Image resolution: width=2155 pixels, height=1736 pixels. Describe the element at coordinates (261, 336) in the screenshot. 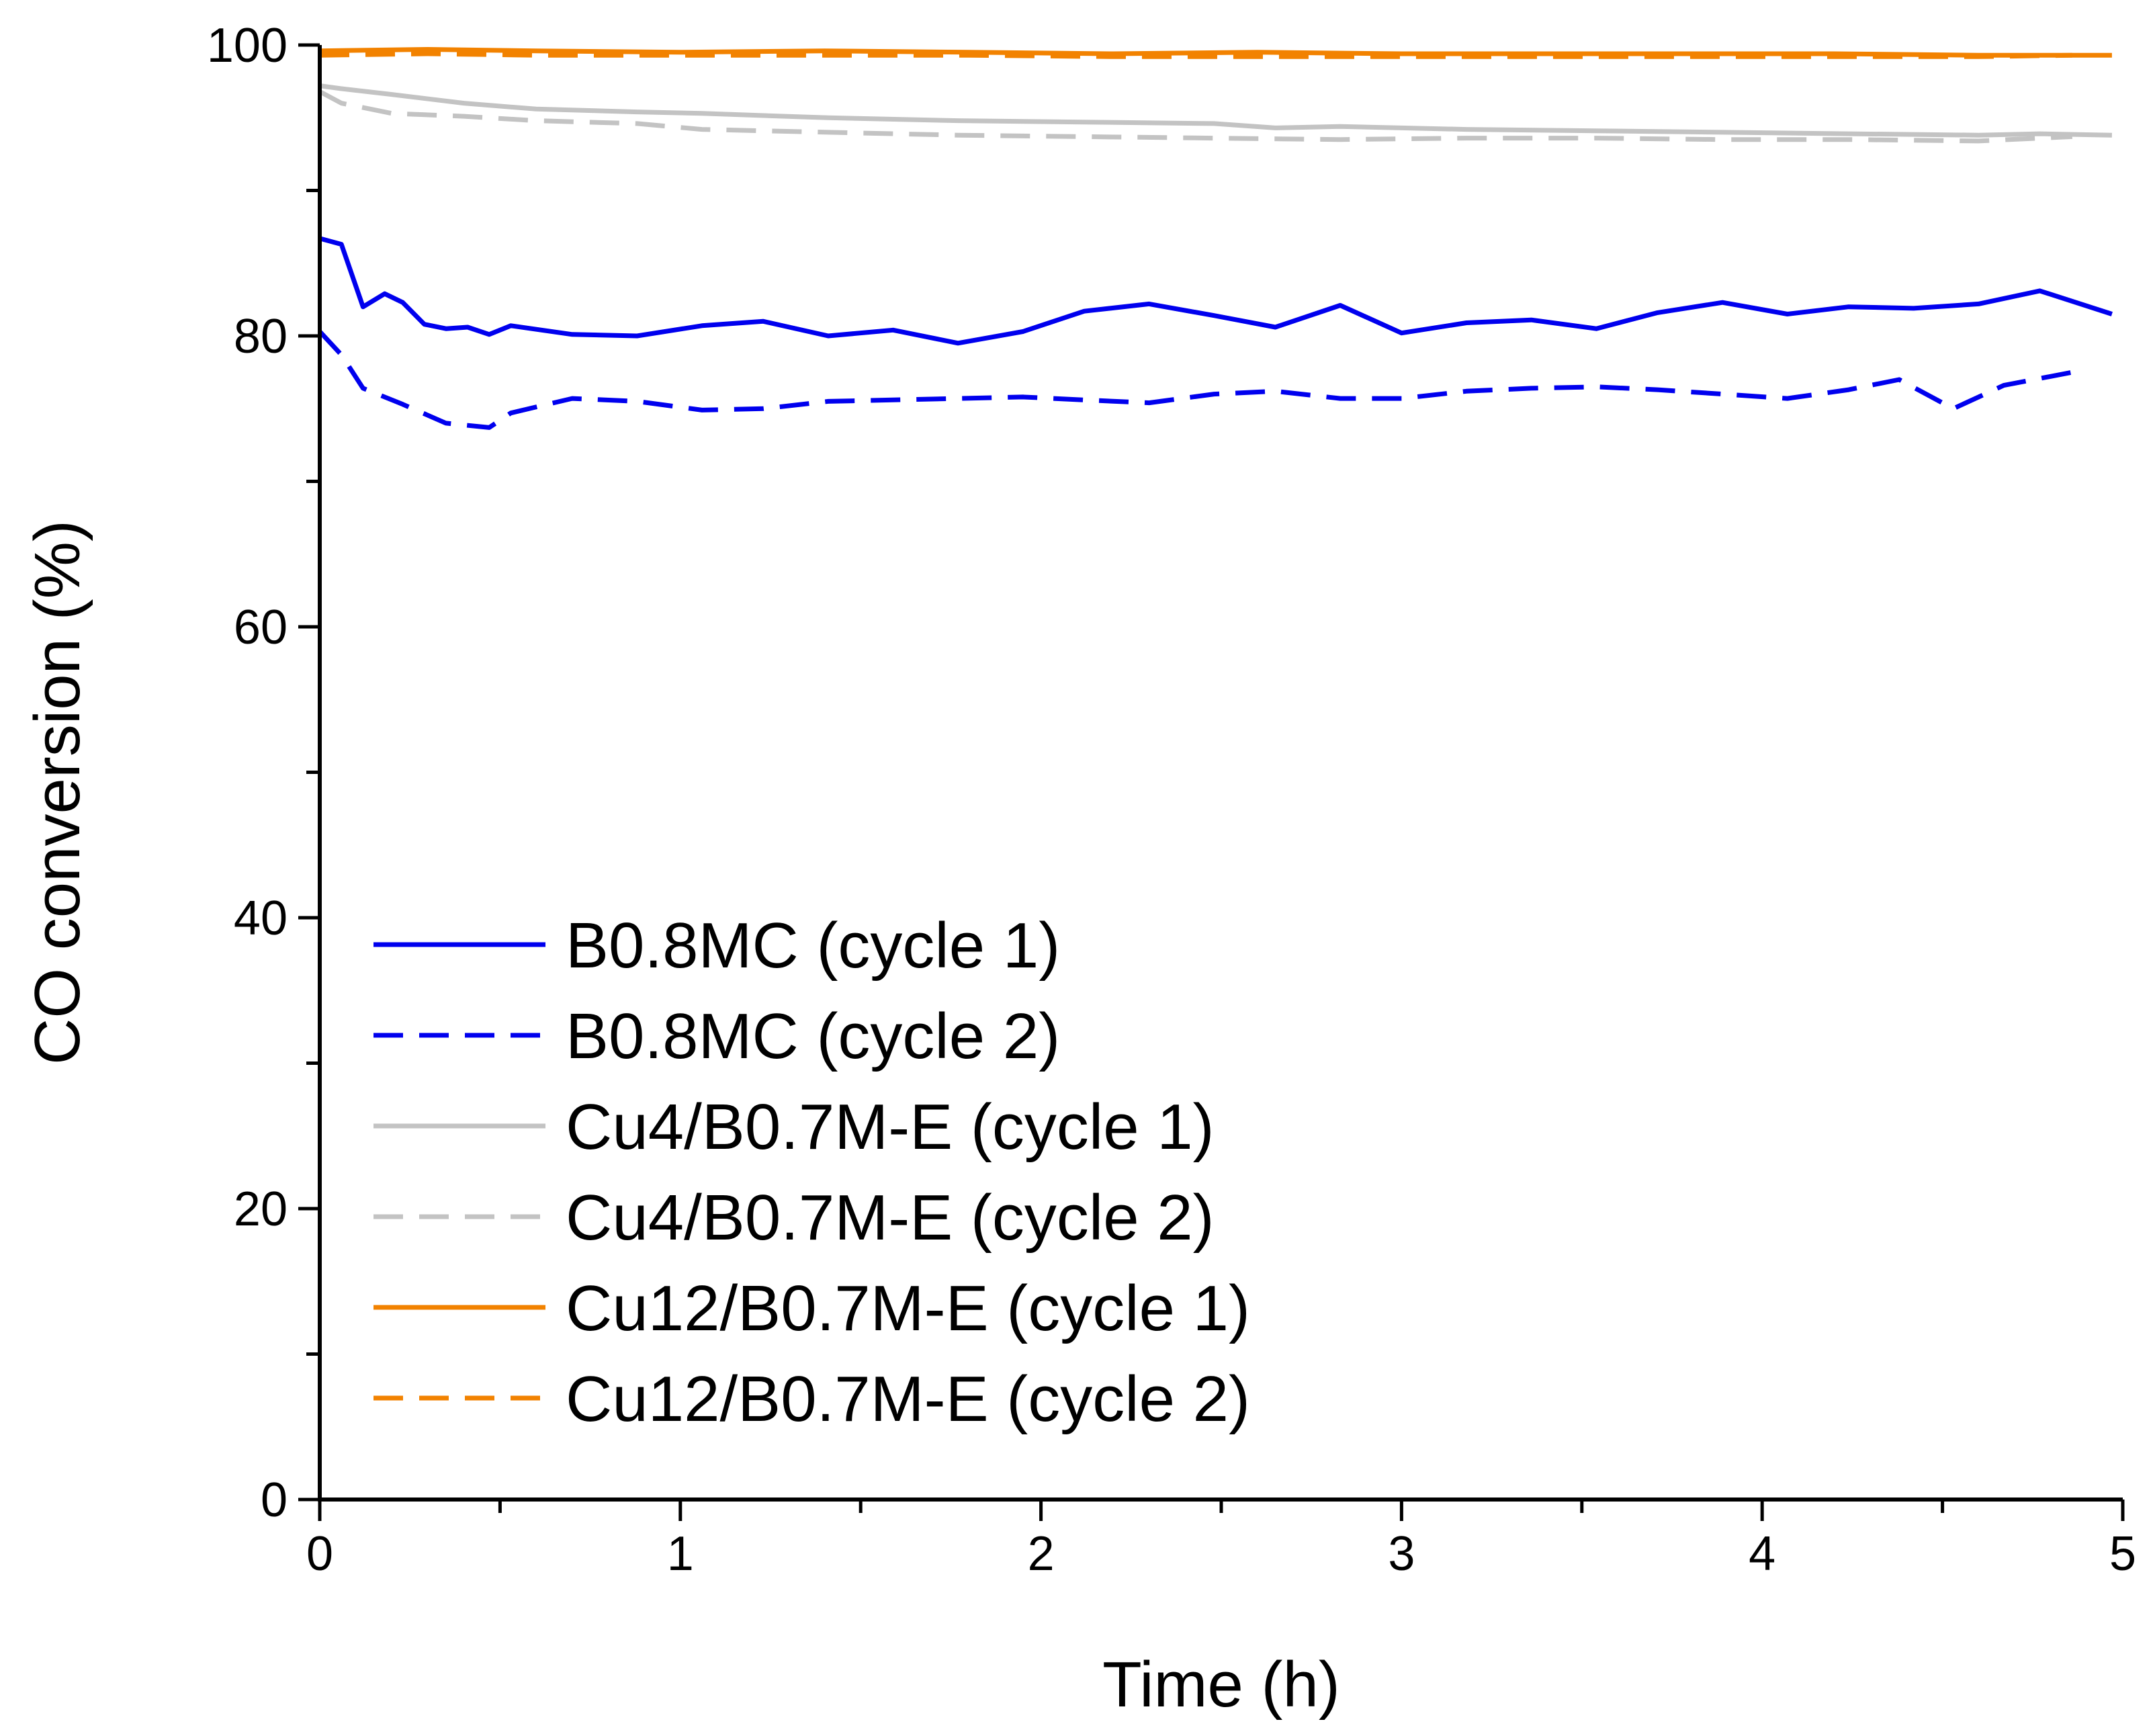

I see `y-tick-label: 80` at that location.